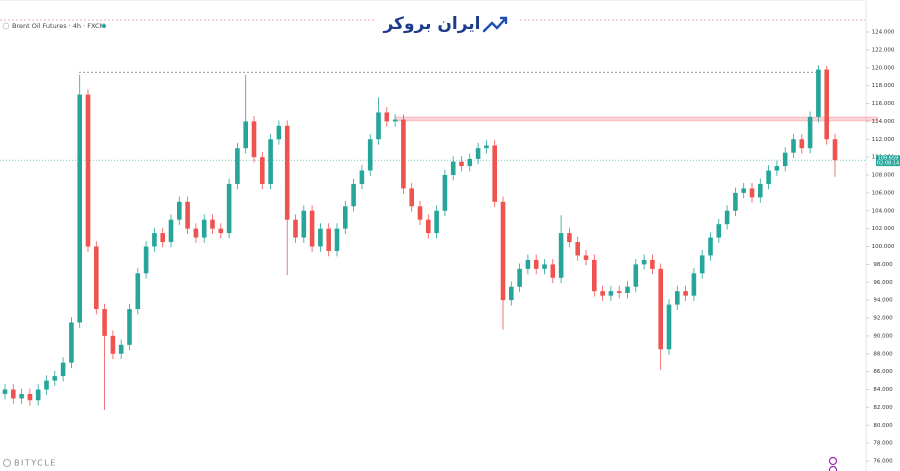 The width and height of the screenshot is (900, 471). Describe the element at coordinates (883, 211) in the screenshot. I see `y-tick-label: 104.000` at that location.